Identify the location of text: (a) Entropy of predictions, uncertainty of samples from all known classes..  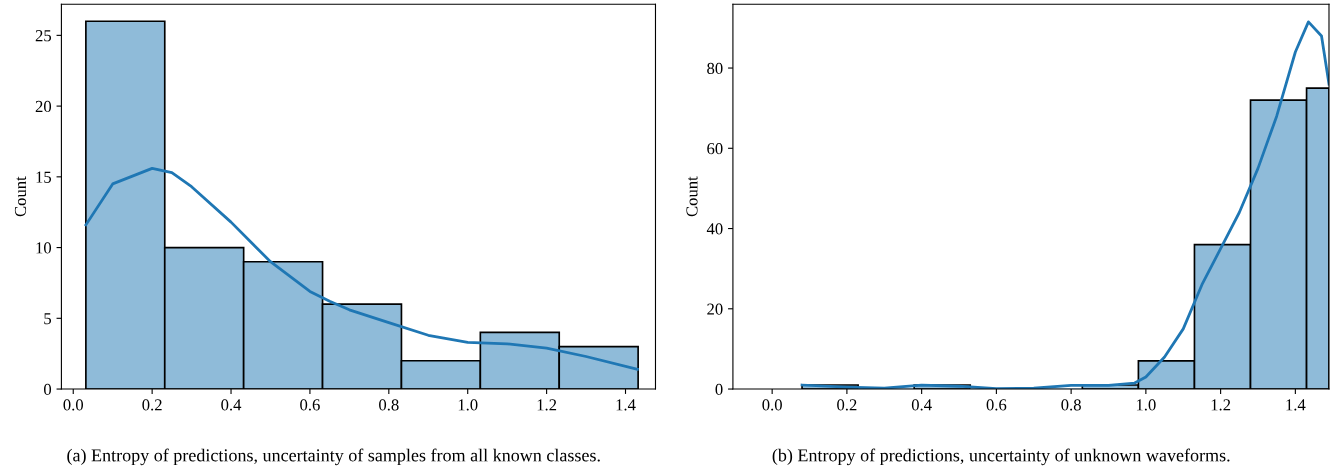
(333, 457).